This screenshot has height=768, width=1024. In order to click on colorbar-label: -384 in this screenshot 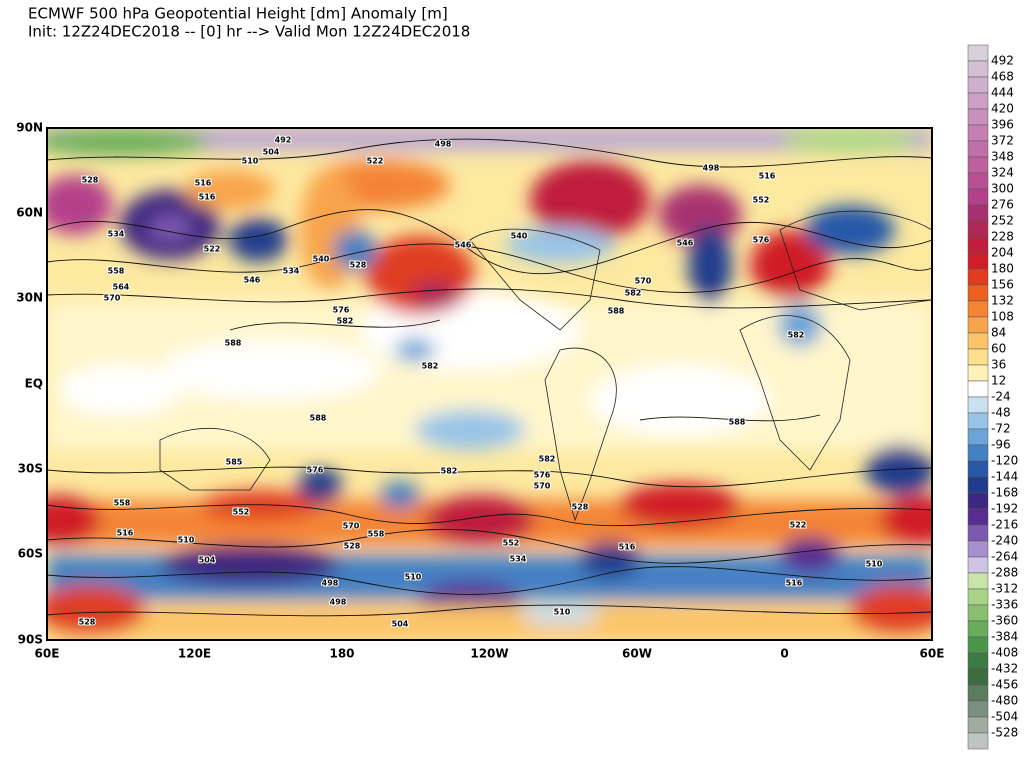, I will do `click(1004, 637)`.